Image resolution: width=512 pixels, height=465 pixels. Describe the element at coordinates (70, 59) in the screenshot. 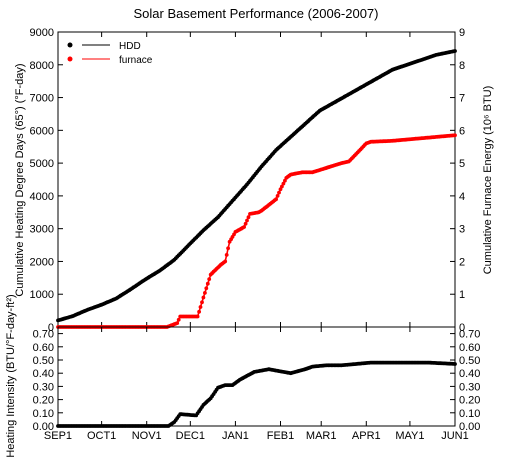

I see `legend-marker-furnace` at that location.